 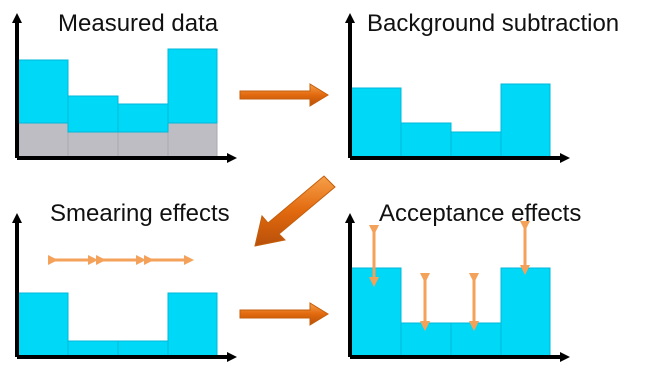 What do you see at coordinates (493, 23) in the screenshot?
I see `title-background-subtraction: Background subtraction` at bounding box center [493, 23].